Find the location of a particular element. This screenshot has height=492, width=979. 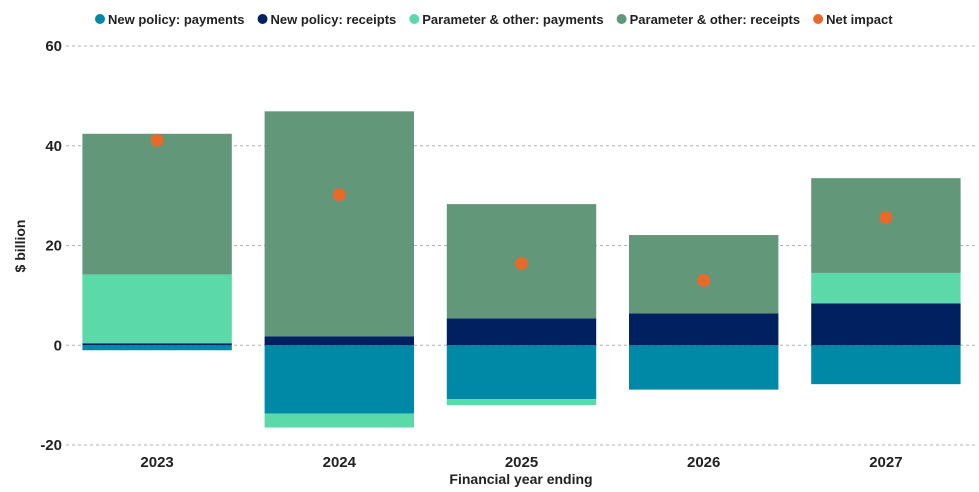

legend-label-new-policy-receipts: New policy: receipts is located at coordinates (334, 19).